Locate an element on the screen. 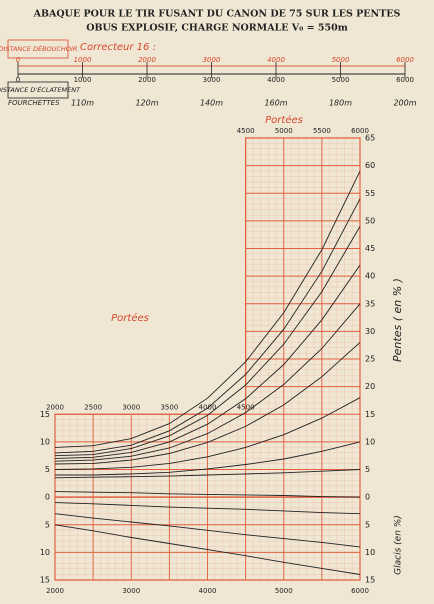  burst-label: DISTANCE D'ÉCLATEMENT is located at coordinates (40, 89).